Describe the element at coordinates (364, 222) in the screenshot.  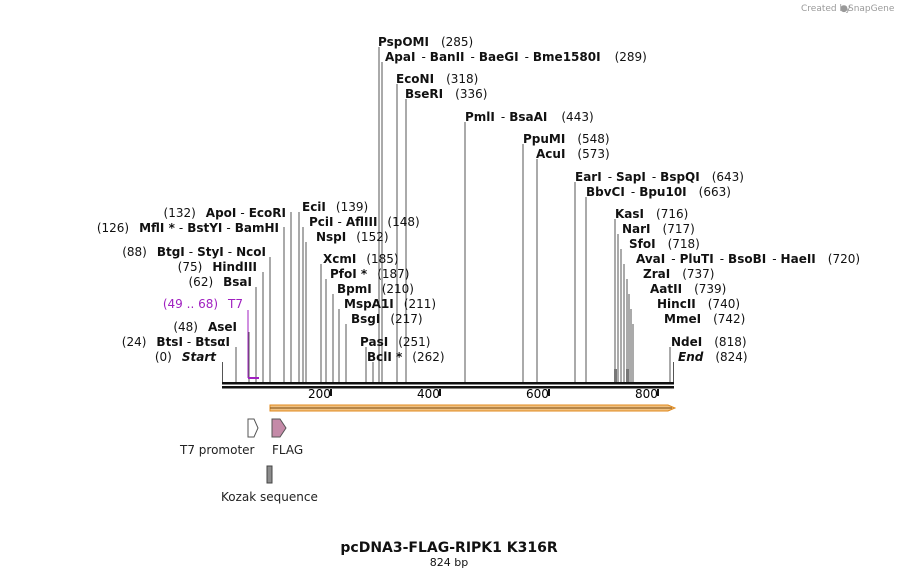
I see `label-pcii: PciI - AflIII (148)` at that location.